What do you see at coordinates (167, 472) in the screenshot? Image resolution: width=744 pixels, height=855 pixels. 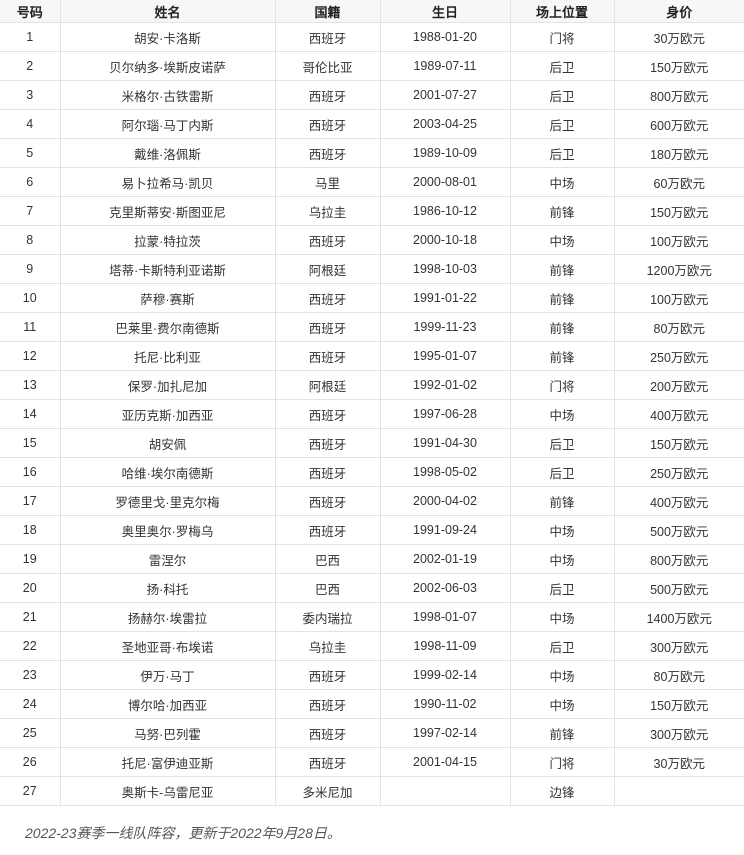 I see `cell-name: 哈维·埃尔南德斯` at bounding box center [167, 472].